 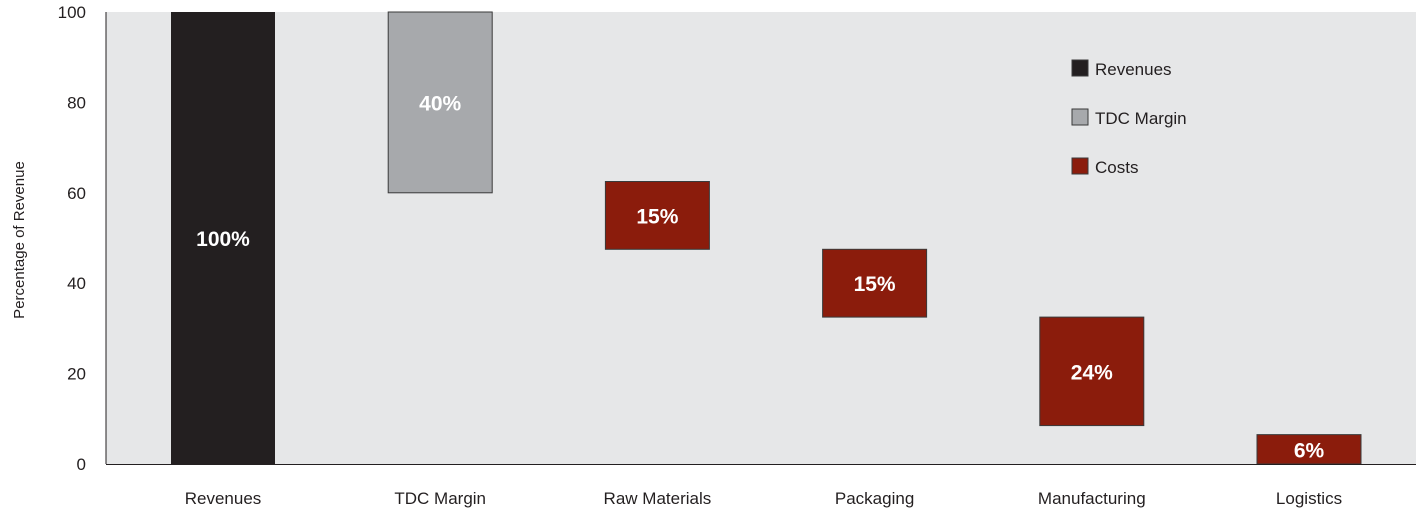 What do you see at coordinates (72, 12) in the screenshot?
I see `y-tick-label: 100` at bounding box center [72, 12].